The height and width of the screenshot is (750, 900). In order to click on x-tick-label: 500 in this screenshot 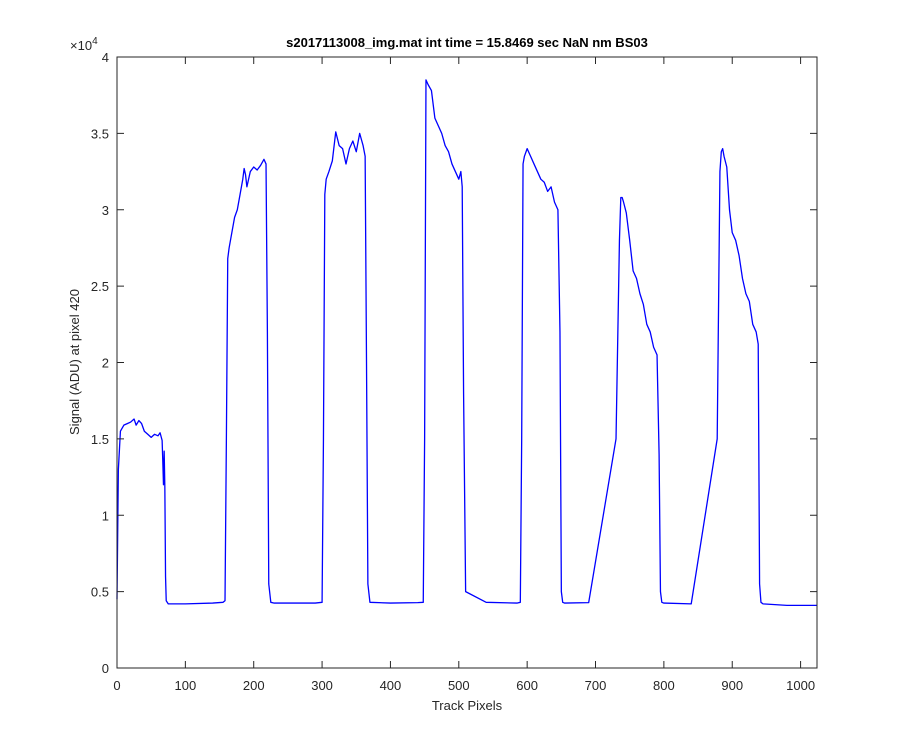, I will do `click(459, 685)`.